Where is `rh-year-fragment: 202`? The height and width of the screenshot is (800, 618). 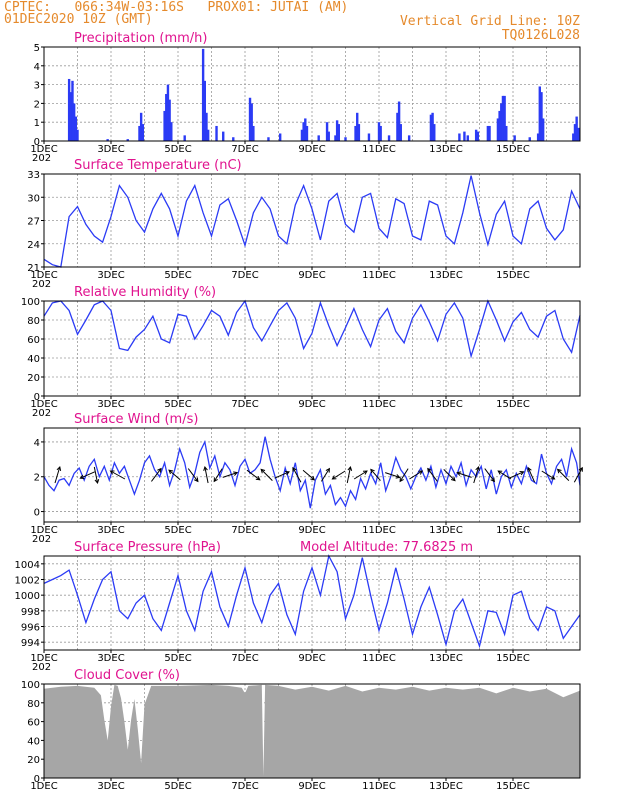
rh-year-fragment: 202 is located at coordinates (41, 413).